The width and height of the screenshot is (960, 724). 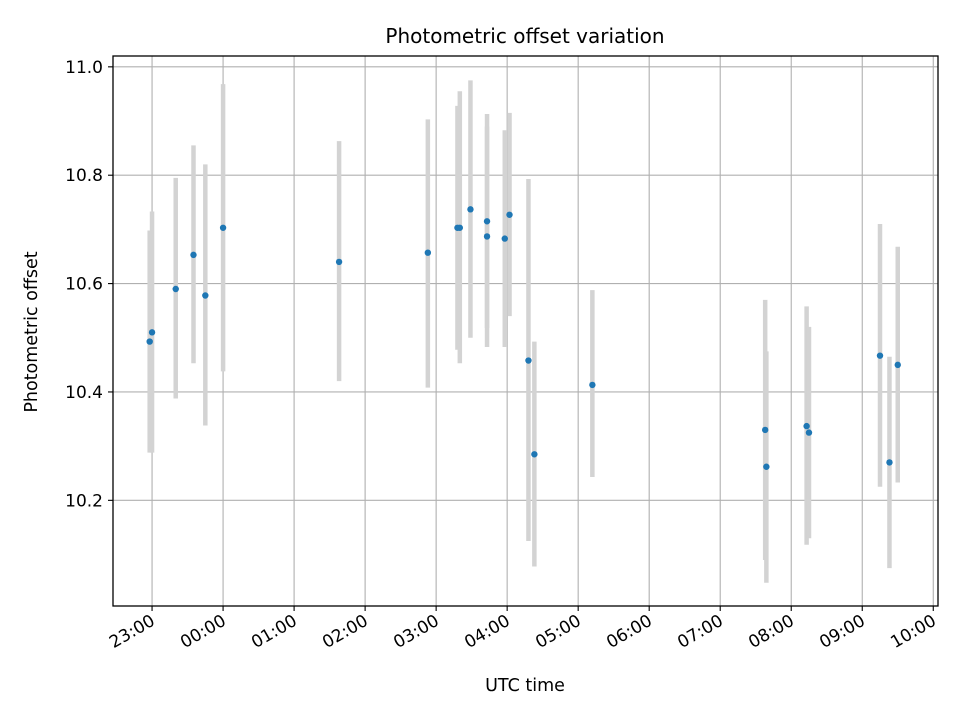 What do you see at coordinates (84, 68) in the screenshot?
I see `y-tick-label: 11.0` at bounding box center [84, 68].